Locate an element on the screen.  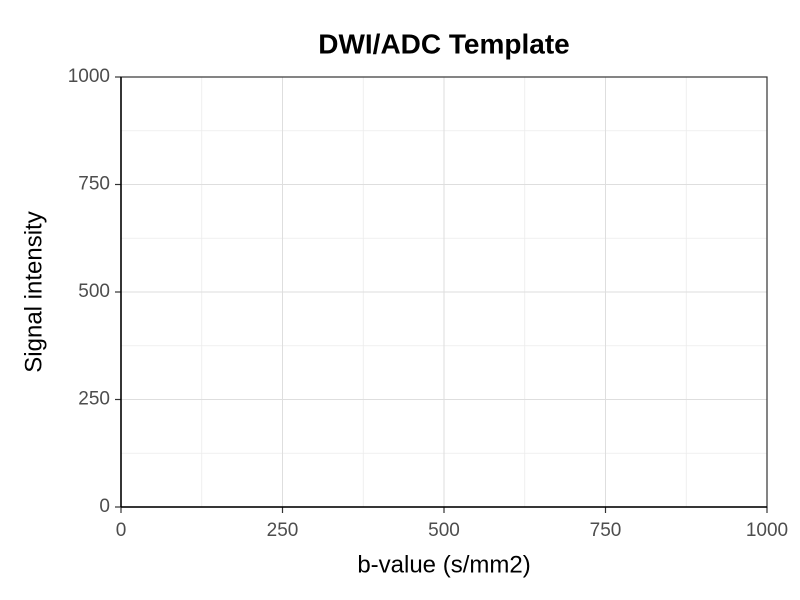
x-tick-label: 750 is located at coordinates (606, 530).